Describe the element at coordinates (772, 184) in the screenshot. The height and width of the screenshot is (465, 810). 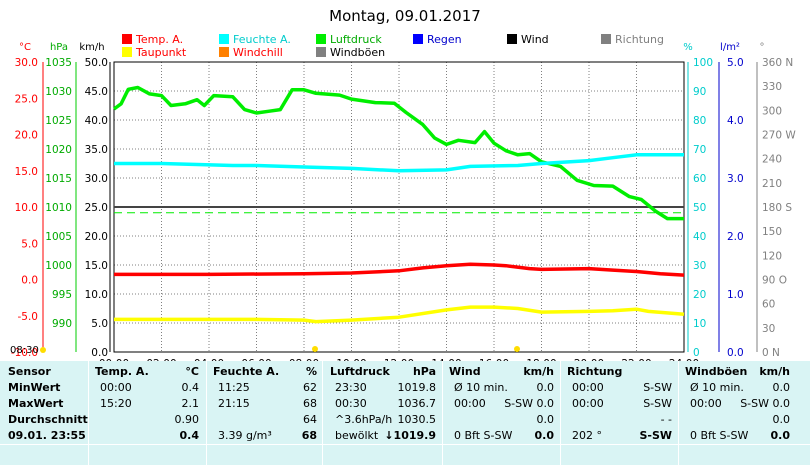
I see `tick-label-dir: 210` at that location.